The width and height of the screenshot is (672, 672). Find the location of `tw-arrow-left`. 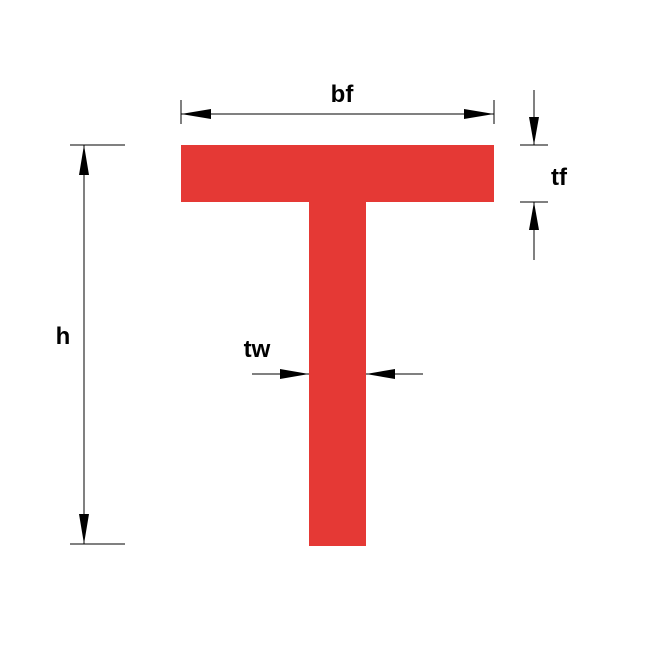

tw-arrow-left is located at coordinates (294, 374).